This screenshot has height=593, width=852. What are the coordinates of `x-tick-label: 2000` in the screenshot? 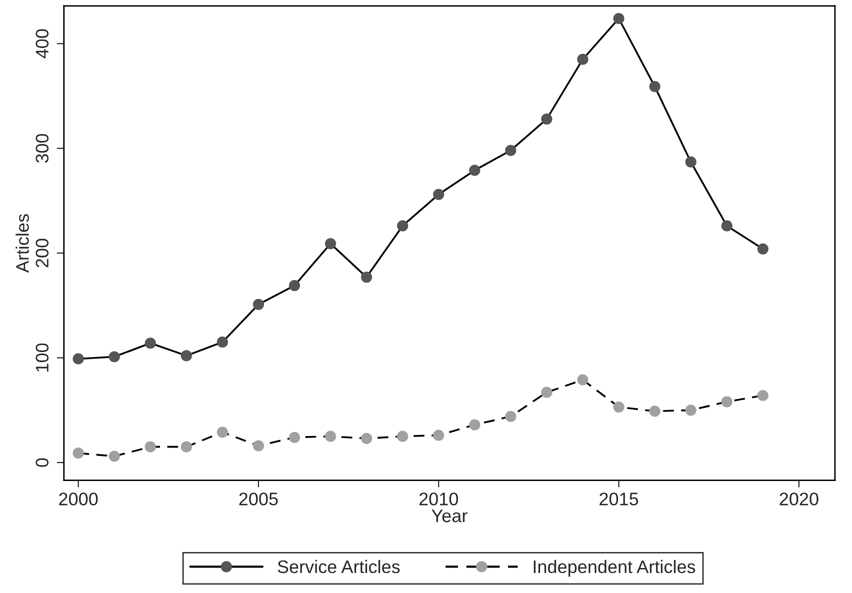 It's located at (78, 499).